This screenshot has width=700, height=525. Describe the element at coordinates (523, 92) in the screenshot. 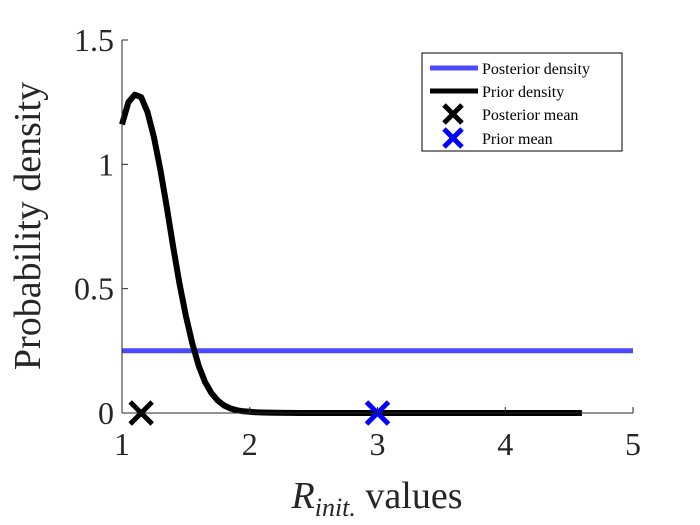

I see `legend-label-prior-density: Prior density` at that location.